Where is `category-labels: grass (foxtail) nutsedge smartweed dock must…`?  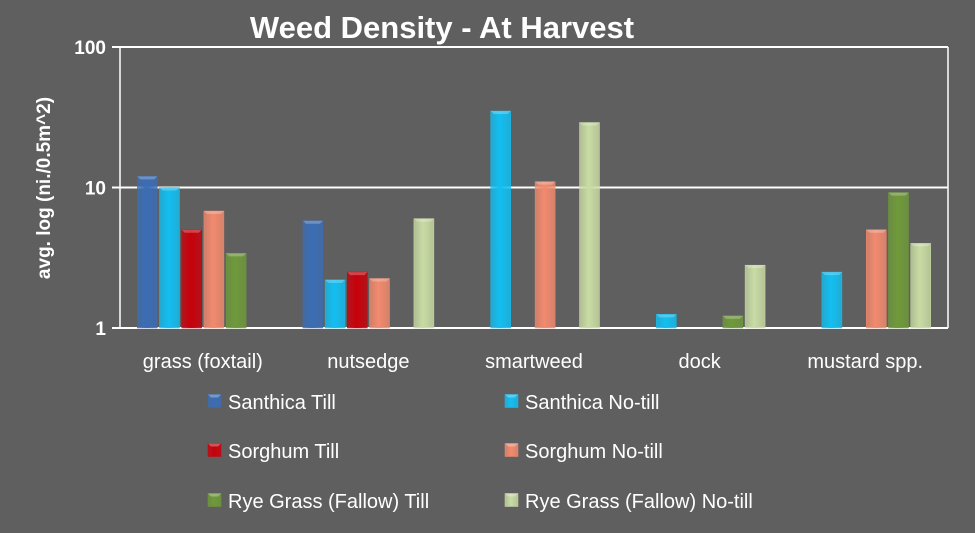 category-labels: grass (foxtail) nutsedge smartweed dock must… is located at coordinates (533, 362).